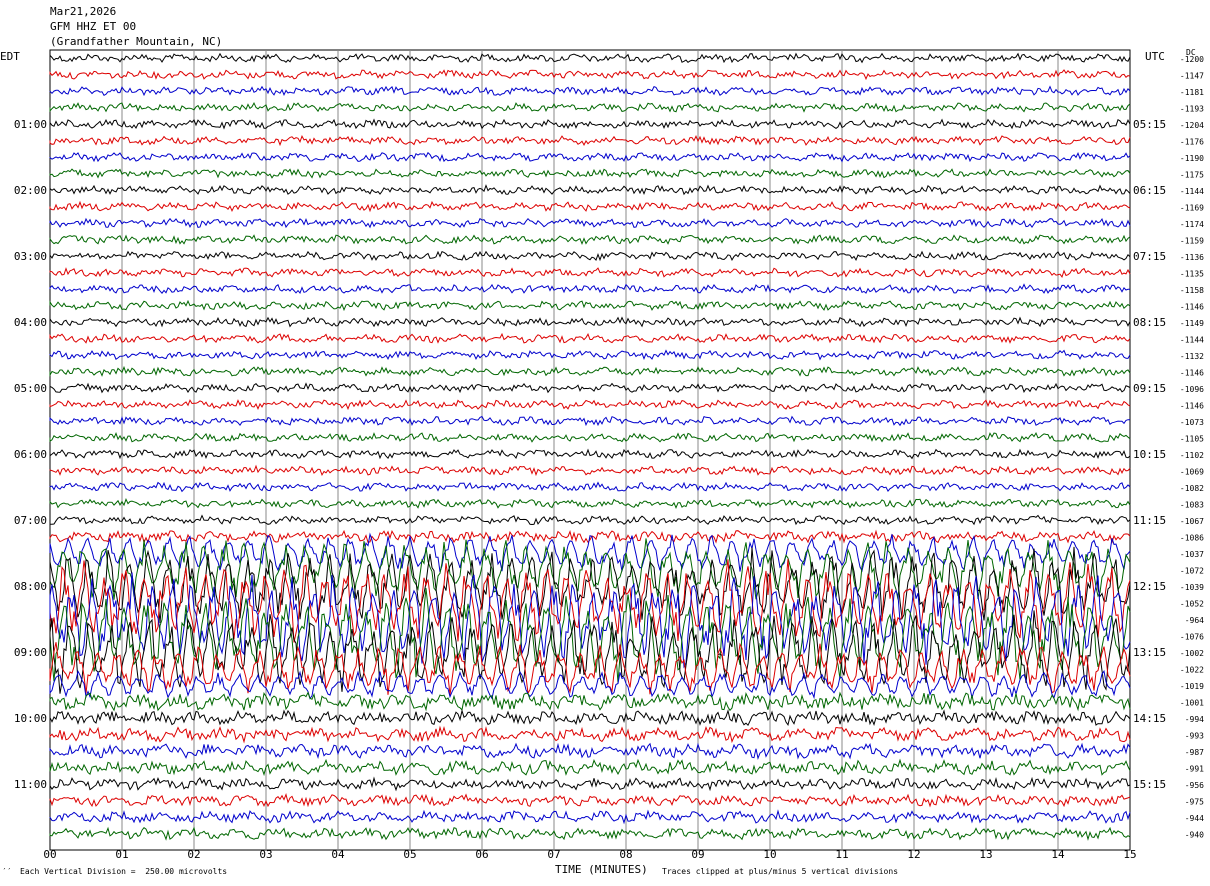 The height and width of the screenshot is (886, 1210). Describe the element at coordinates (1149, 718) in the screenshot. I see `right-hour-label: 14:15` at that location.